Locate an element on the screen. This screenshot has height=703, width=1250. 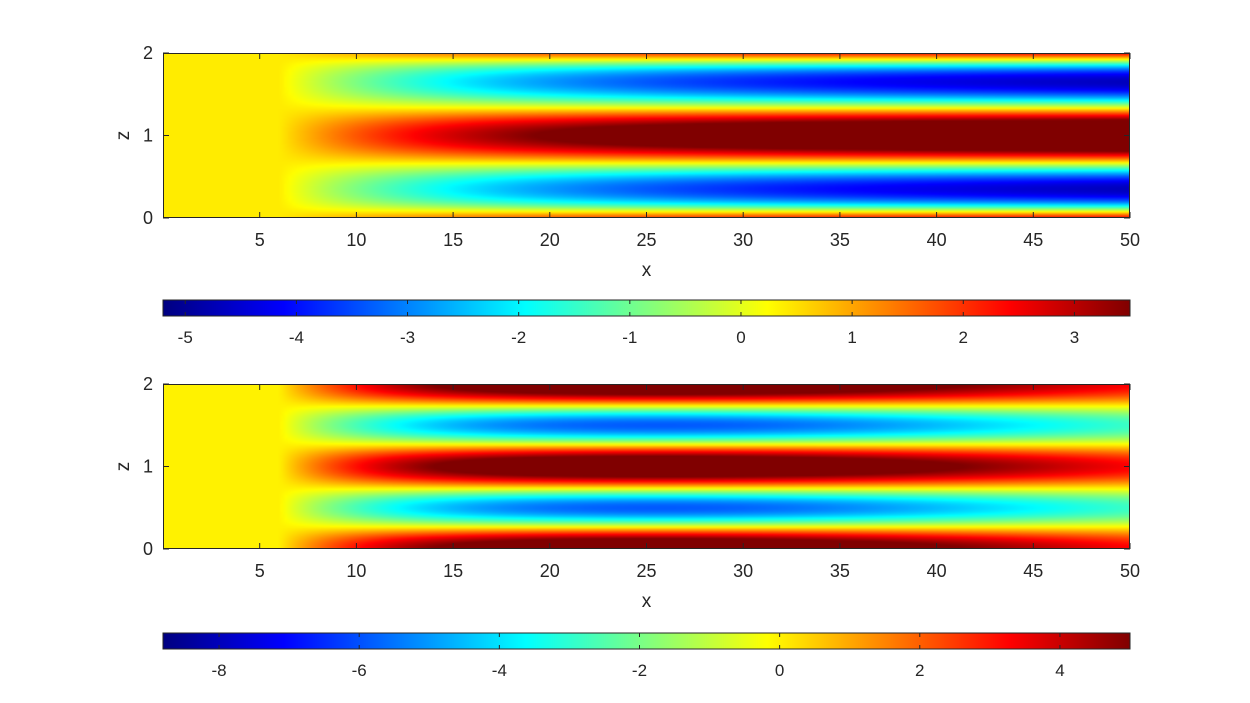
colorbar-tick-label: -5 is located at coordinates (185, 337).